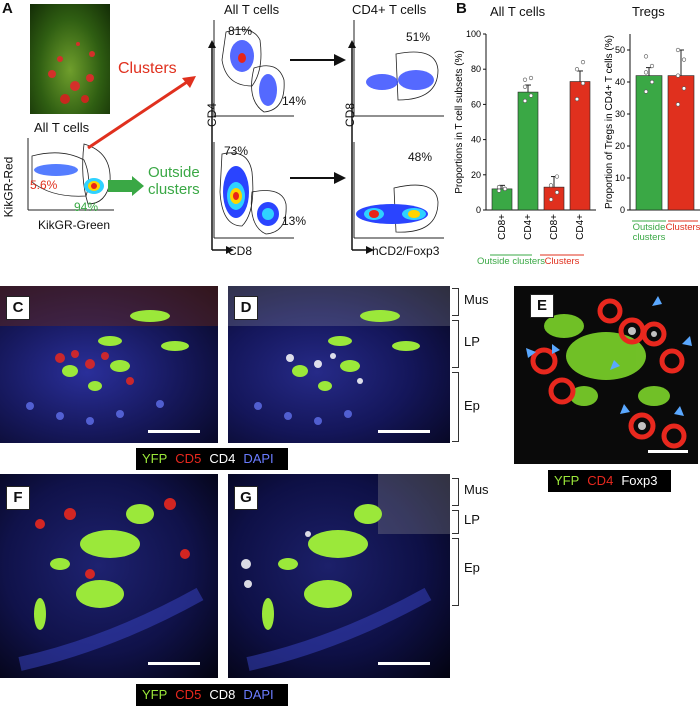 The width and height of the screenshot is (700, 708). What do you see at coordinates (253, 68) in the screenshot?
I see `cd4cd8-top-plot` at bounding box center [253, 68].